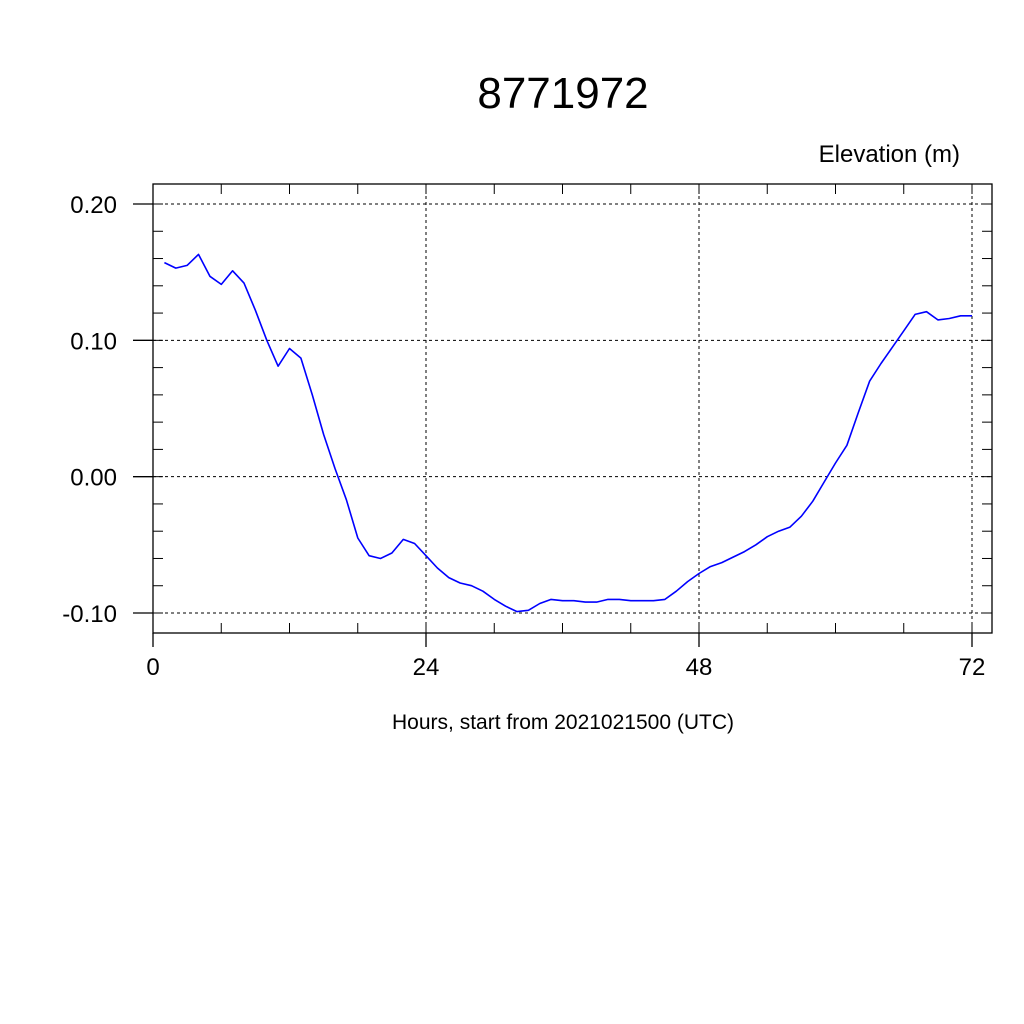  I want to click on chart-title: 8771972, so click(562, 93).